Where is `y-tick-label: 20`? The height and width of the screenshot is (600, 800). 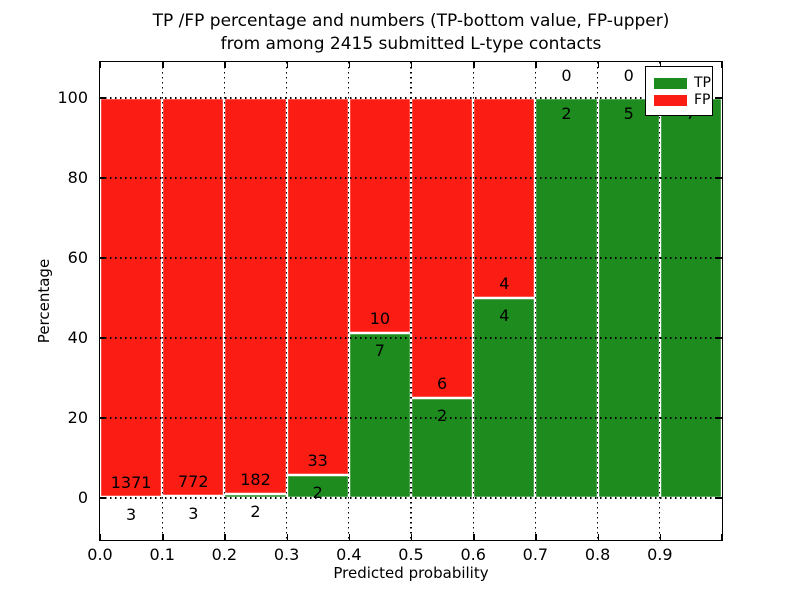
y-tick-label: 20 is located at coordinates (77, 417).